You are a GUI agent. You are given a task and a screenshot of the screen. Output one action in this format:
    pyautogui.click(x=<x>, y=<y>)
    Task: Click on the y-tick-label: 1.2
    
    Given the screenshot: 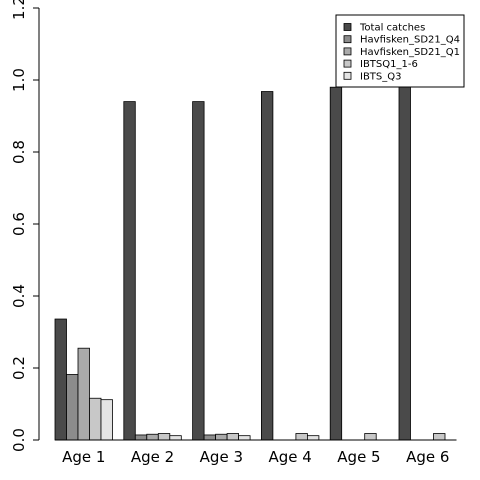 What is the action you would take?
    pyautogui.click(x=19, y=10)
    